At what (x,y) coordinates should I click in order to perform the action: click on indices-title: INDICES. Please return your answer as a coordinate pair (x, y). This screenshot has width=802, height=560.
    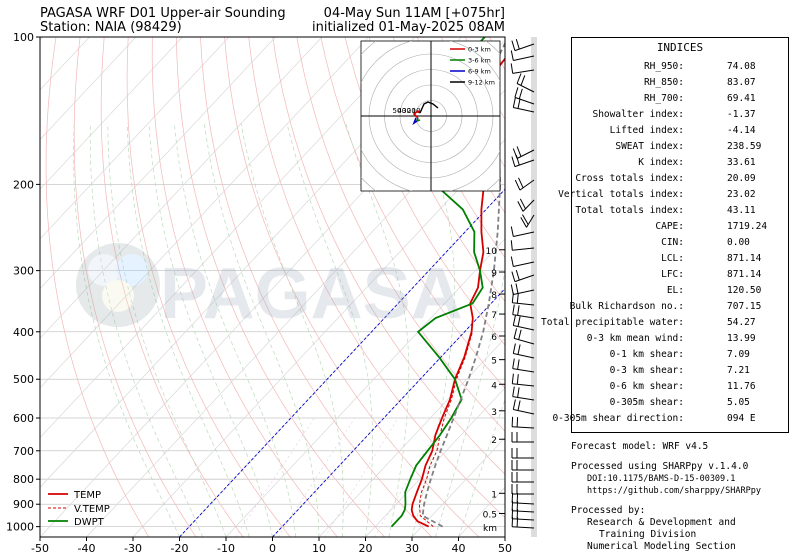
    Looking at the image, I should click on (680, 47).